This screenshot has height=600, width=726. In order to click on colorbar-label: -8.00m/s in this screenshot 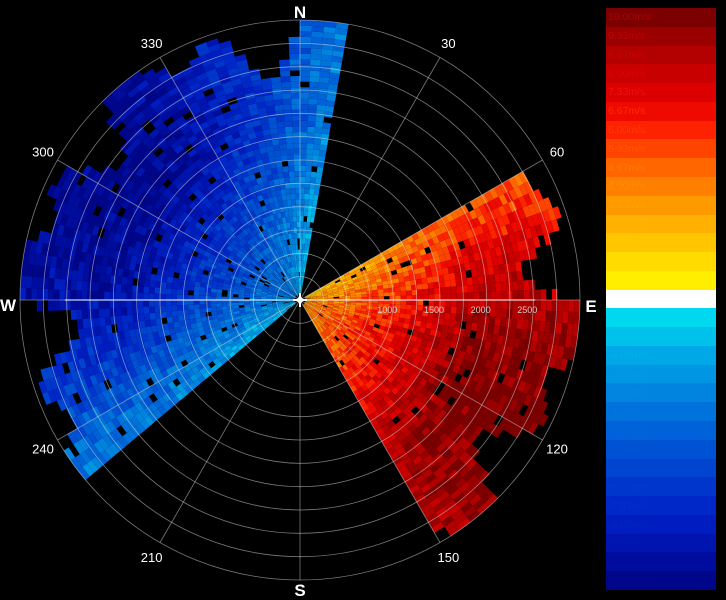, I will do `click(628, 524)`.